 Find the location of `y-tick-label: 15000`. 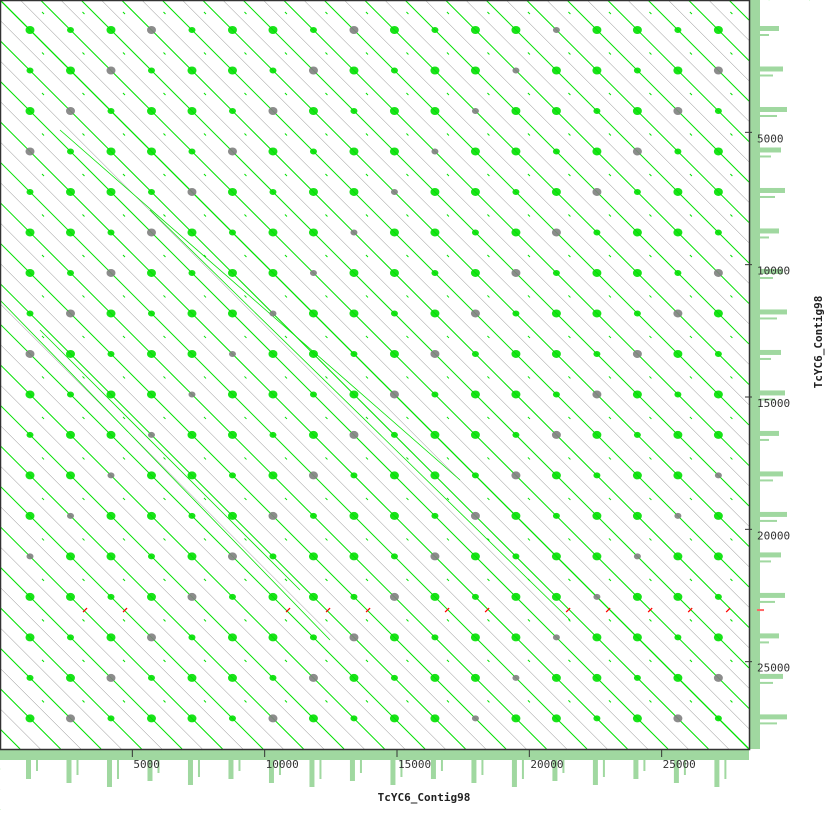

y-tick-label: 15000 is located at coordinates (773, 403).